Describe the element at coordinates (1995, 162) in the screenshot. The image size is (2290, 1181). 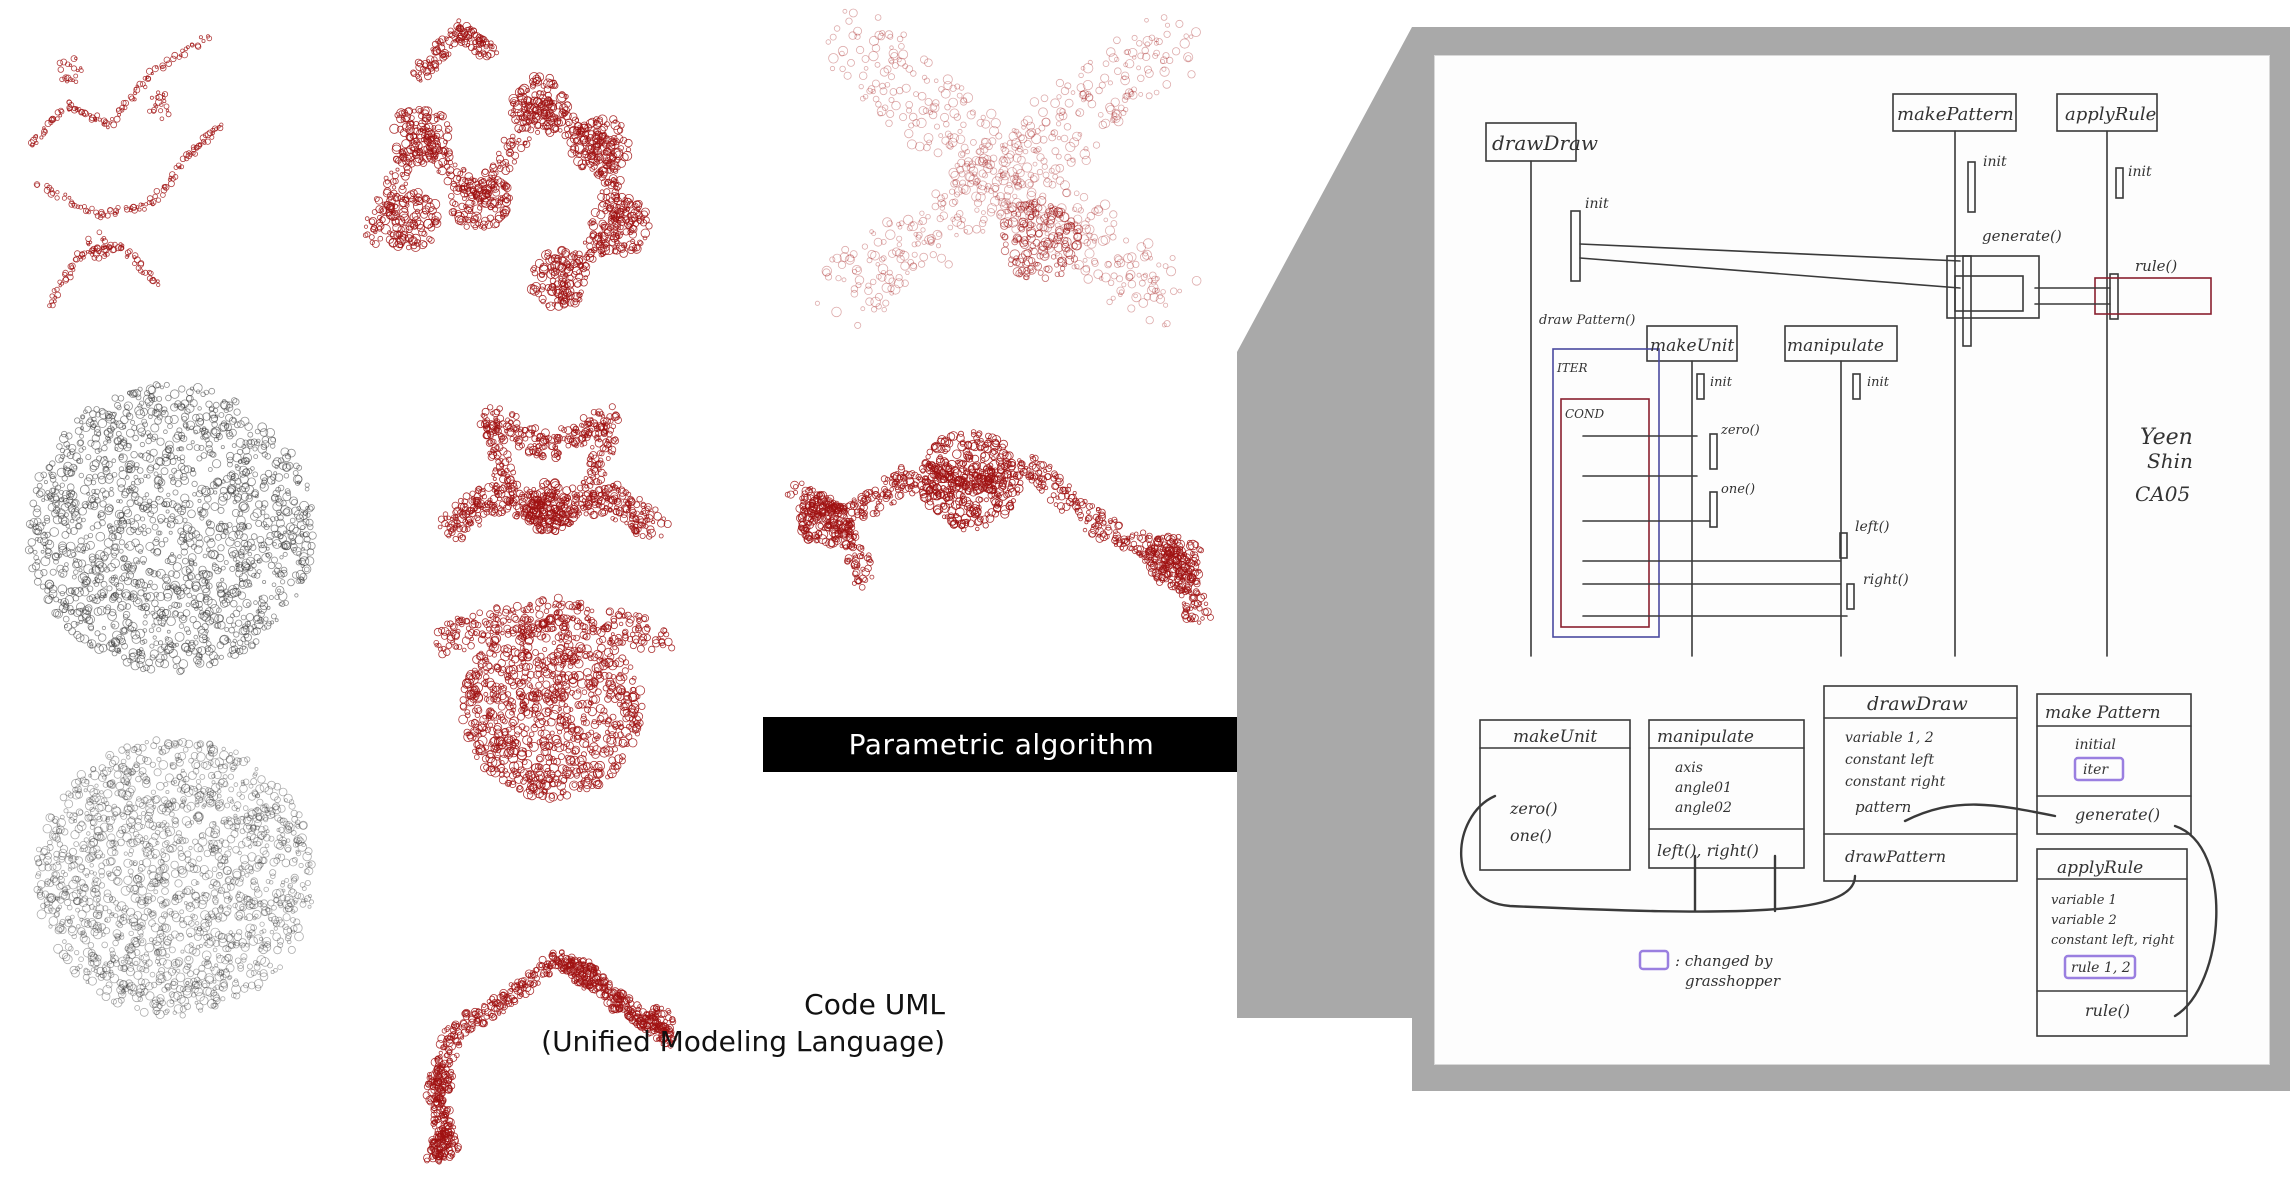
I see `seq-init-makepattern: init` at that location.